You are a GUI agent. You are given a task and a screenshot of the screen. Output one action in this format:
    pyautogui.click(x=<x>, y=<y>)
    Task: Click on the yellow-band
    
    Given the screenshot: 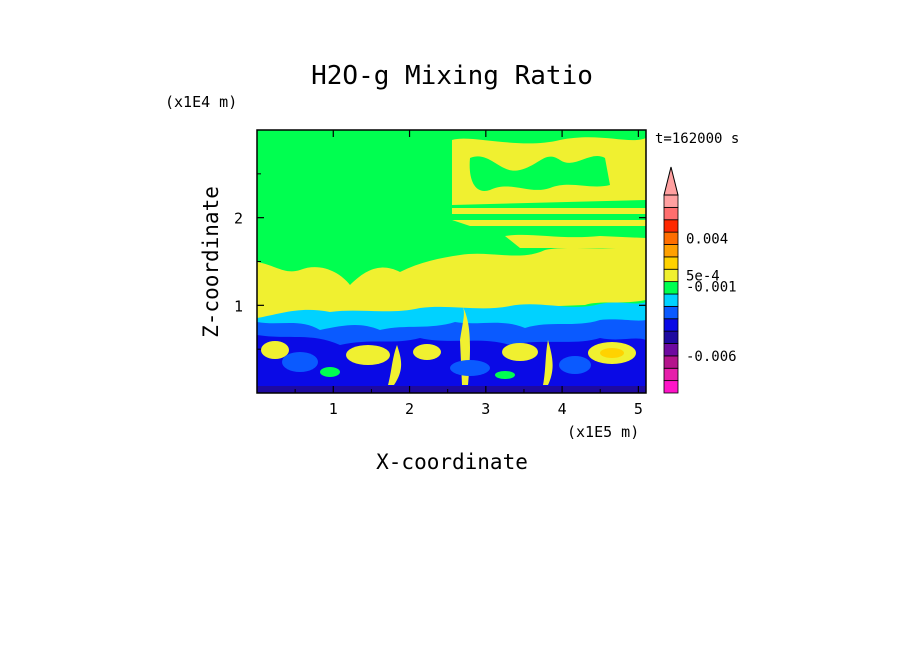 What is the action you would take?
    pyautogui.click(x=451, y=281)
    